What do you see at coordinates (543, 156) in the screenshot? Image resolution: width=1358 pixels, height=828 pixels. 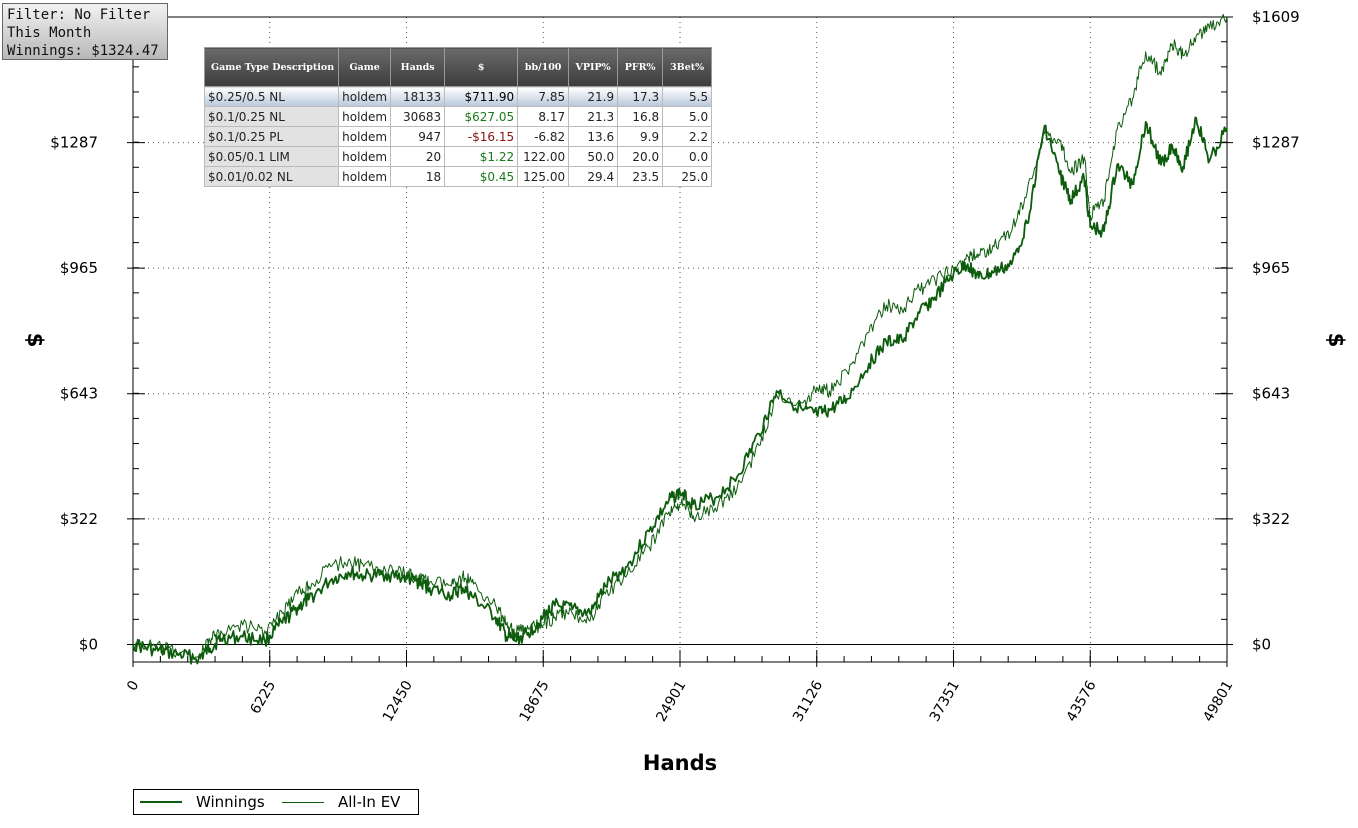 I see `cell-bb100: 122.00` at bounding box center [543, 156].